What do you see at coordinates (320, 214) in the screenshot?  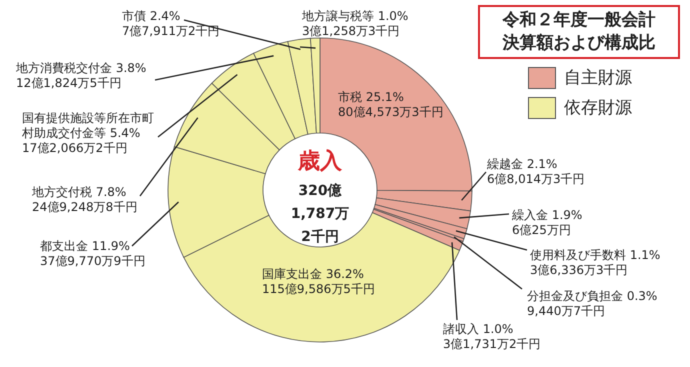 I see `text: 1,787万` at bounding box center [320, 214].